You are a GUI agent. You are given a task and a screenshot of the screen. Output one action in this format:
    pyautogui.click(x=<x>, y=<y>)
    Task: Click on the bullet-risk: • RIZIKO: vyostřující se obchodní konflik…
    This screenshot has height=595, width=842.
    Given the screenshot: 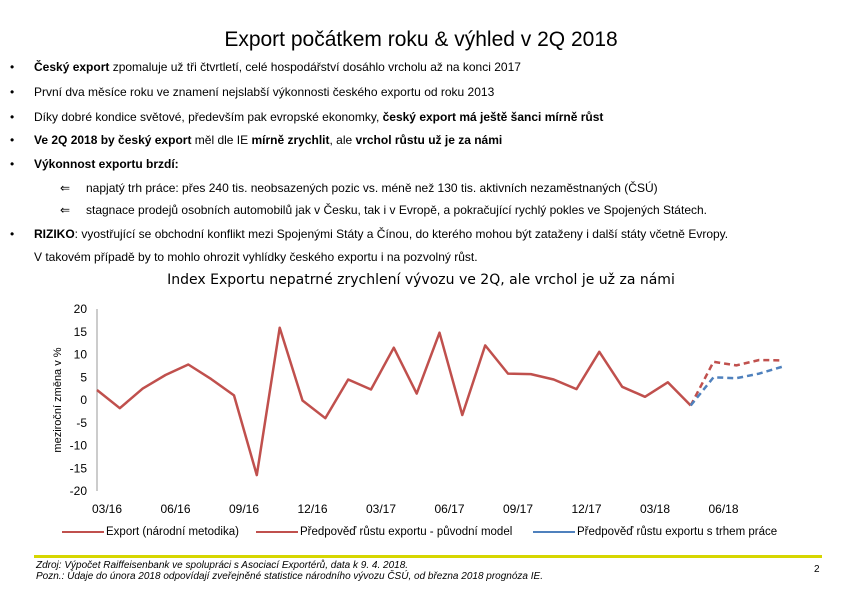 What is the action you would take?
    pyautogui.click(x=369, y=234)
    